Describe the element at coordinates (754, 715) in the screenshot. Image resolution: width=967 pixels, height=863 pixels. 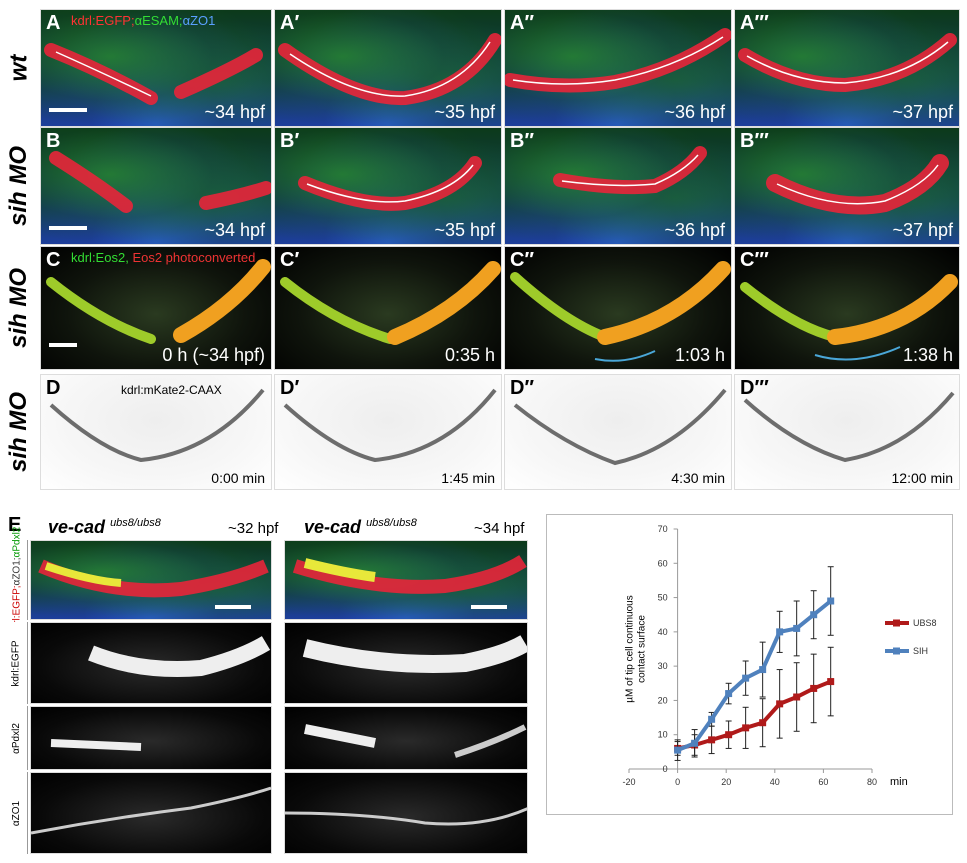
I see `series-line-ubs8` at that location.